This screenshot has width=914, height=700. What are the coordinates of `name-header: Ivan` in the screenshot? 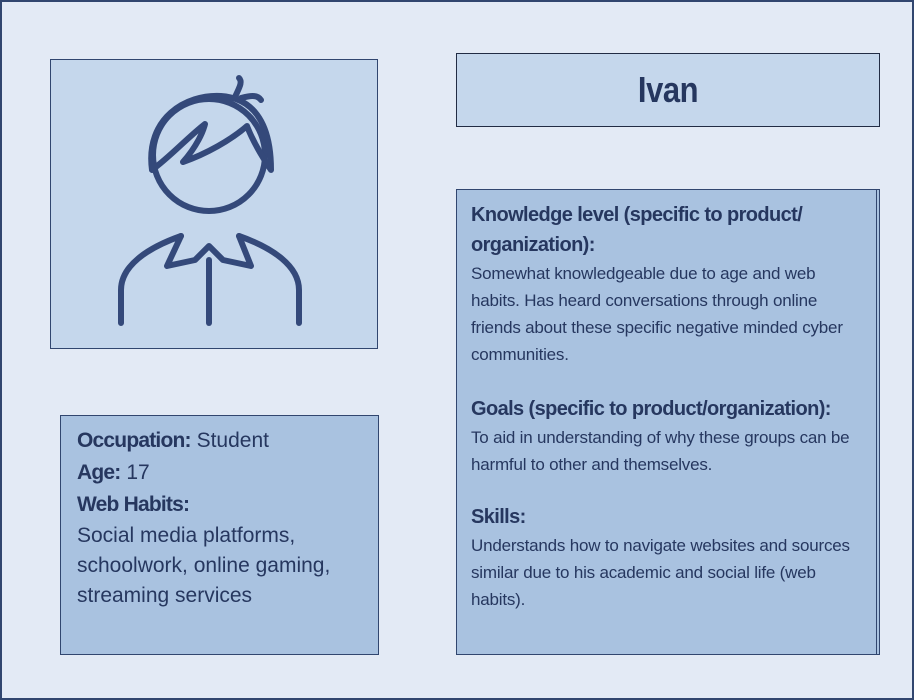 It's located at (668, 90).